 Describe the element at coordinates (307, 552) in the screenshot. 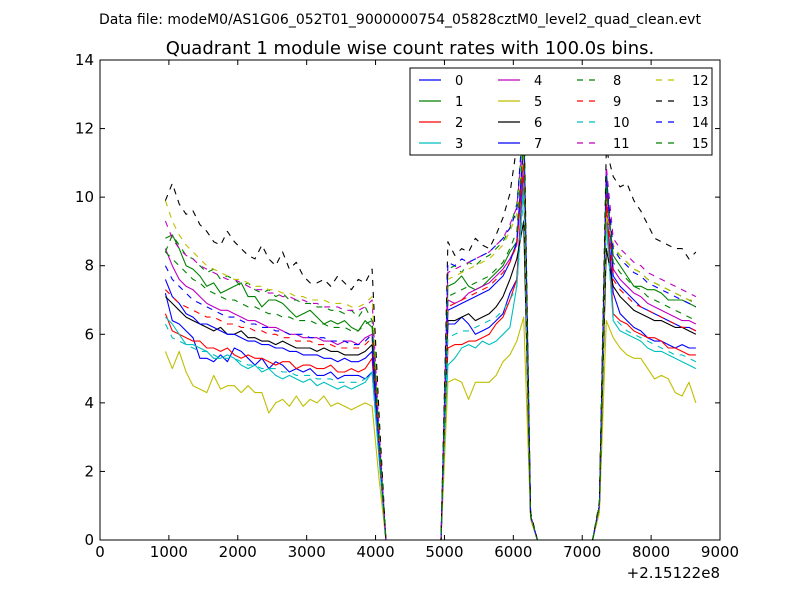

I see `x-tick-label: 3000` at that location.